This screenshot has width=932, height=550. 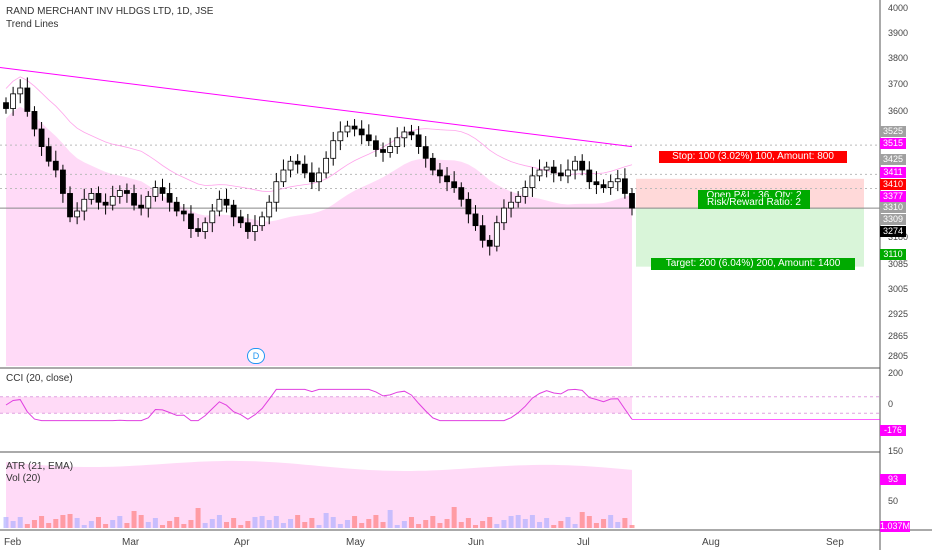 What do you see at coordinates (40, 466) in the screenshot?
I see `atr-label: ATR (21, EMA)` at bounding box center [40, 466].